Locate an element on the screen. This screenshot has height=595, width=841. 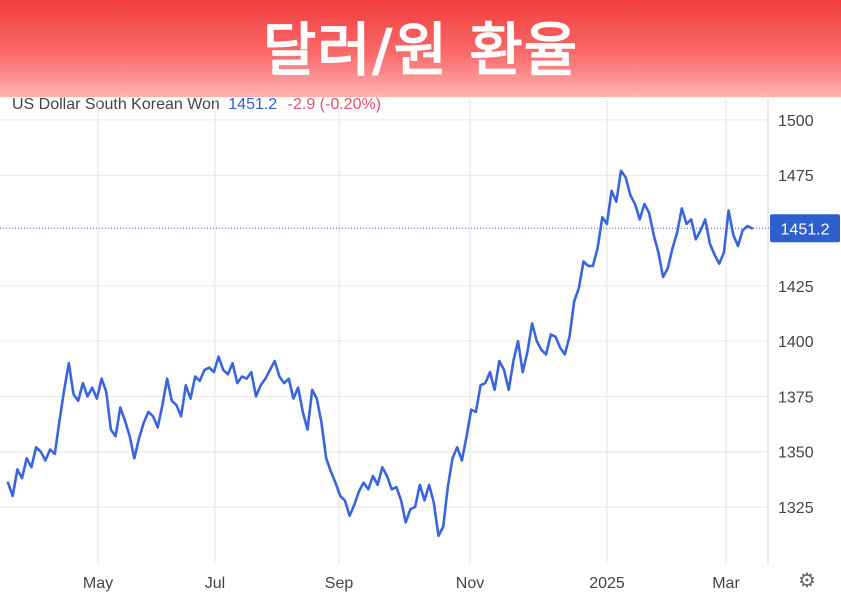
instrument-price: 1451.2 is located at coordinates (253, 104).